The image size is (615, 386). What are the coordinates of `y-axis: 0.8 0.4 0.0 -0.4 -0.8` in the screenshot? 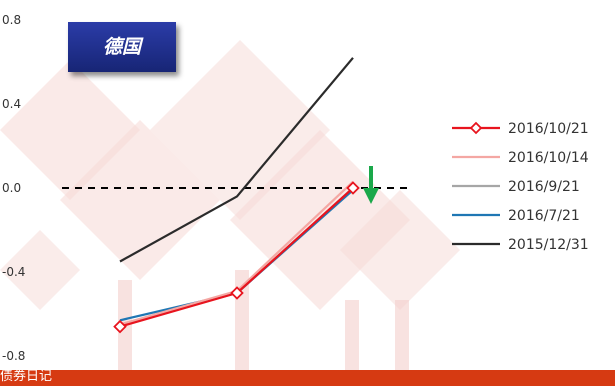 It's located at (13, 188).